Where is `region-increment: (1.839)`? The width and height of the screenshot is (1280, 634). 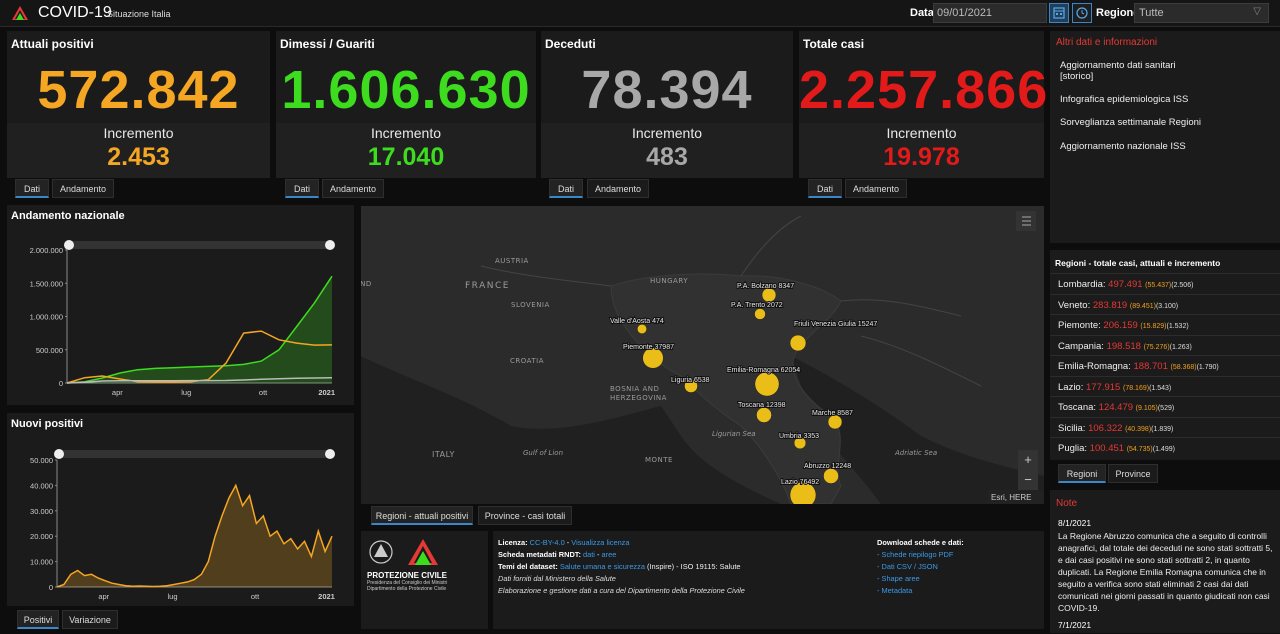
region-increment: (1.839) is located at coordinates (1162, 429).